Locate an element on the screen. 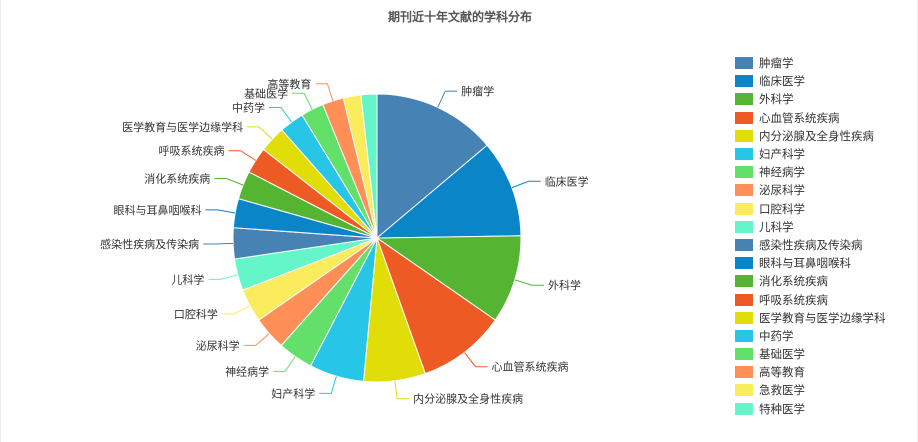  legend-label: 内分泌腺及全身性疾病 is located at coordinates (816, 135).